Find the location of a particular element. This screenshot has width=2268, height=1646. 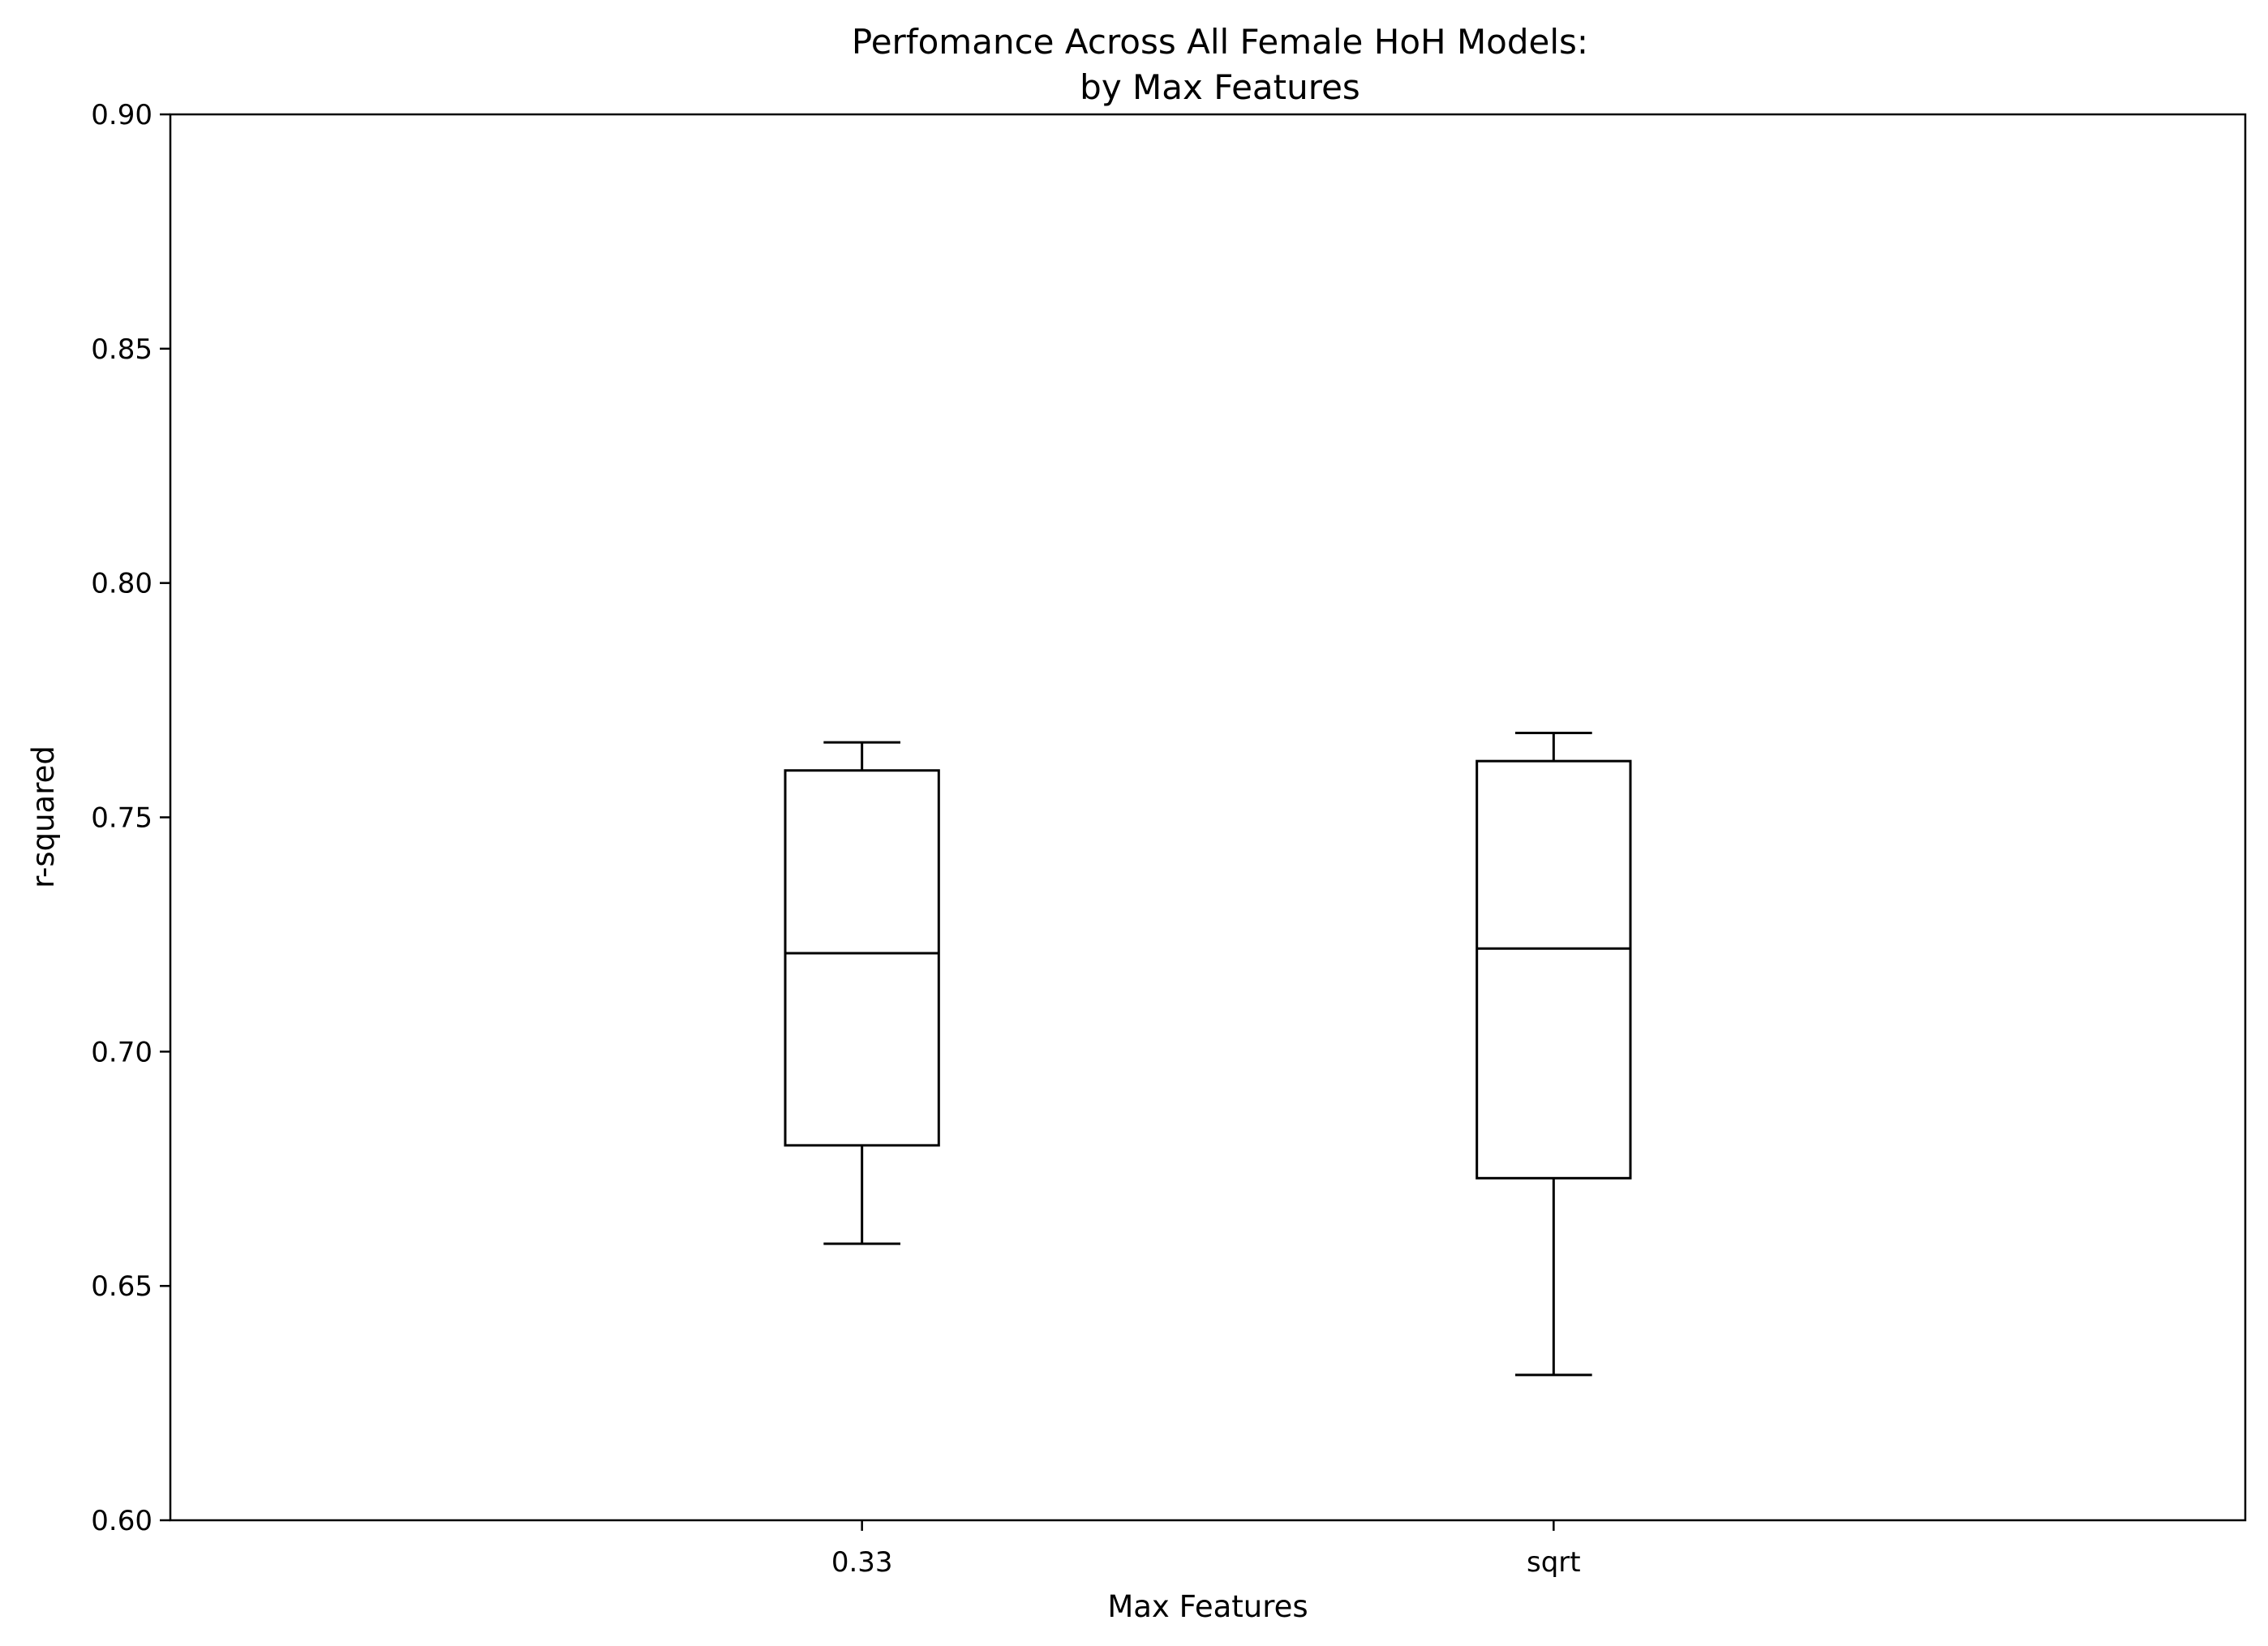

y-tick-label: 0.85 is located at coordinates (121, 349).